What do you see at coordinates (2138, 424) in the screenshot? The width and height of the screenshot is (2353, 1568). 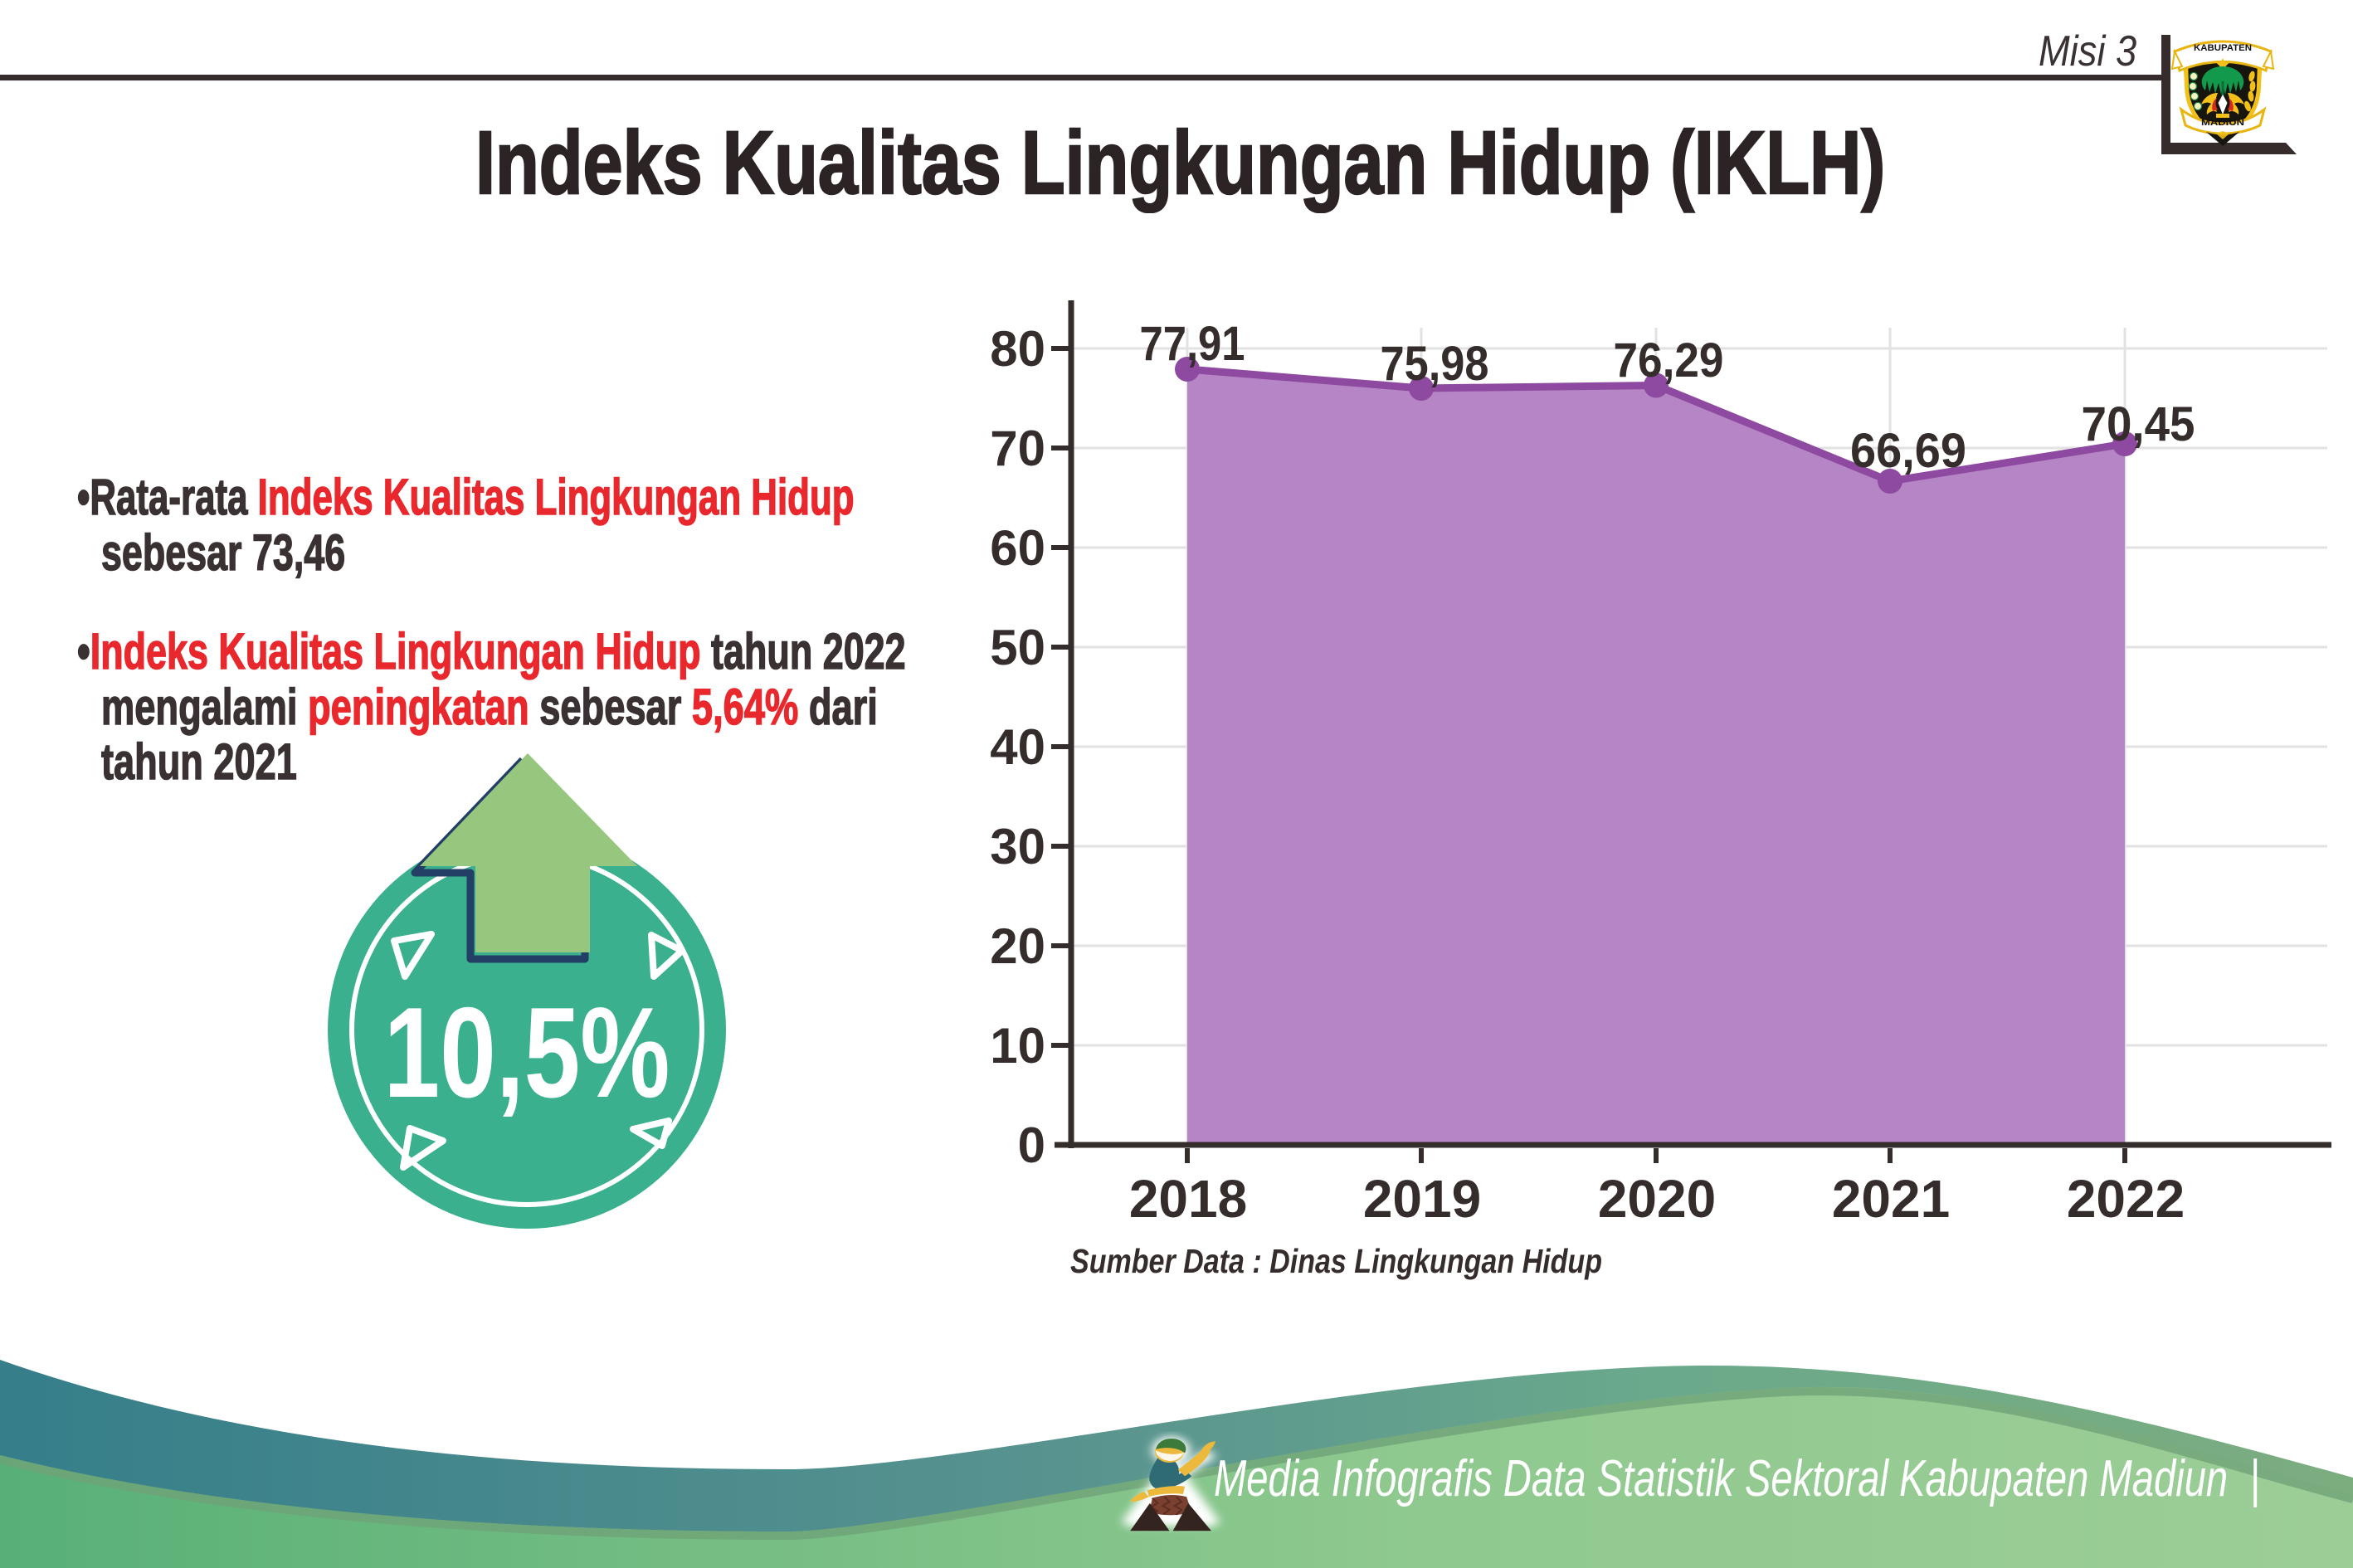 I see `svg-text: 70,45` at bounding box center [2138, 424].